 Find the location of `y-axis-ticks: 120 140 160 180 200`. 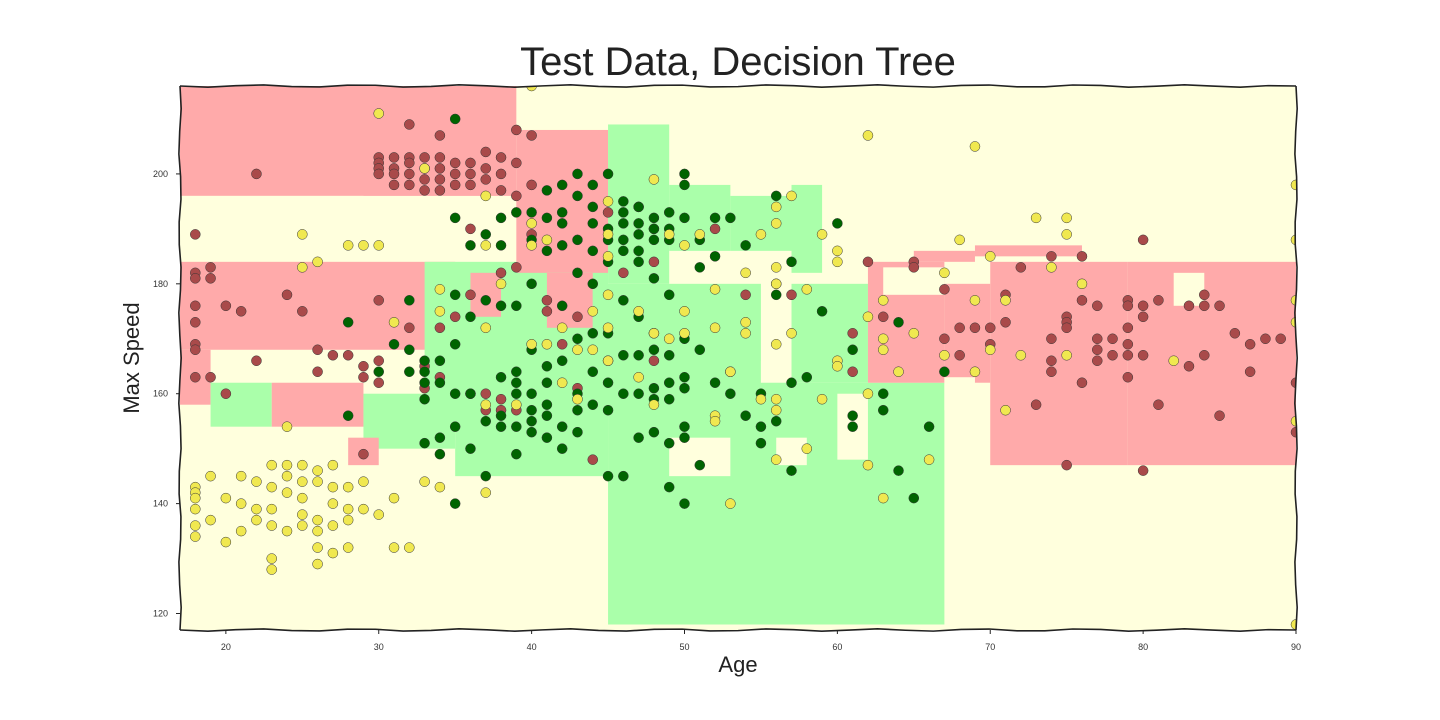

y-axis-ticks: 120 140 160 180 200 is located at coordinates (166, 394).